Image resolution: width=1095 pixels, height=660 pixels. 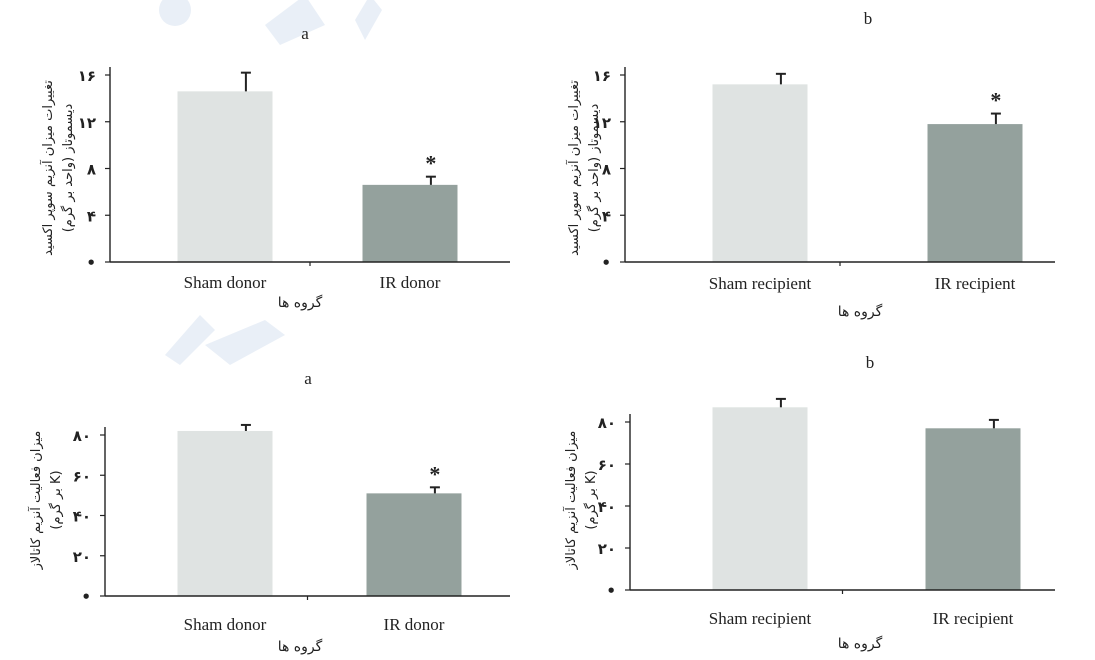 I want to click on watermark-logo, so click(x=270, y=182).